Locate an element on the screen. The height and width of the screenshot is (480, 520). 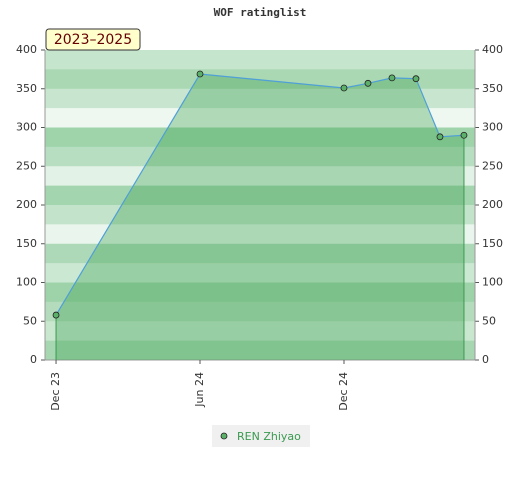
y2-tick-label: 400 is located at coordinates (492, 49).